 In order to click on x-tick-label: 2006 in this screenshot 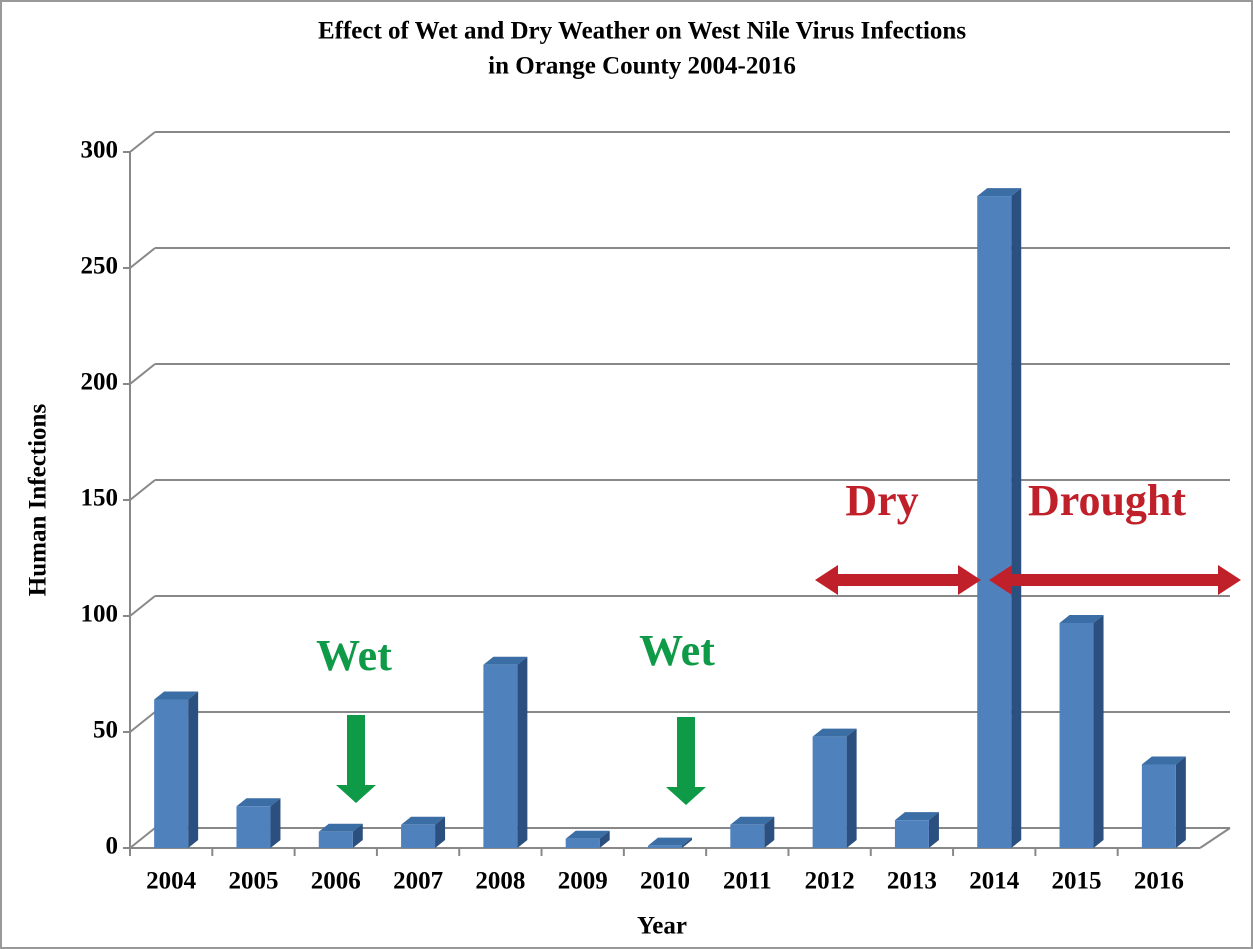, I will do `click(336, 881)`.